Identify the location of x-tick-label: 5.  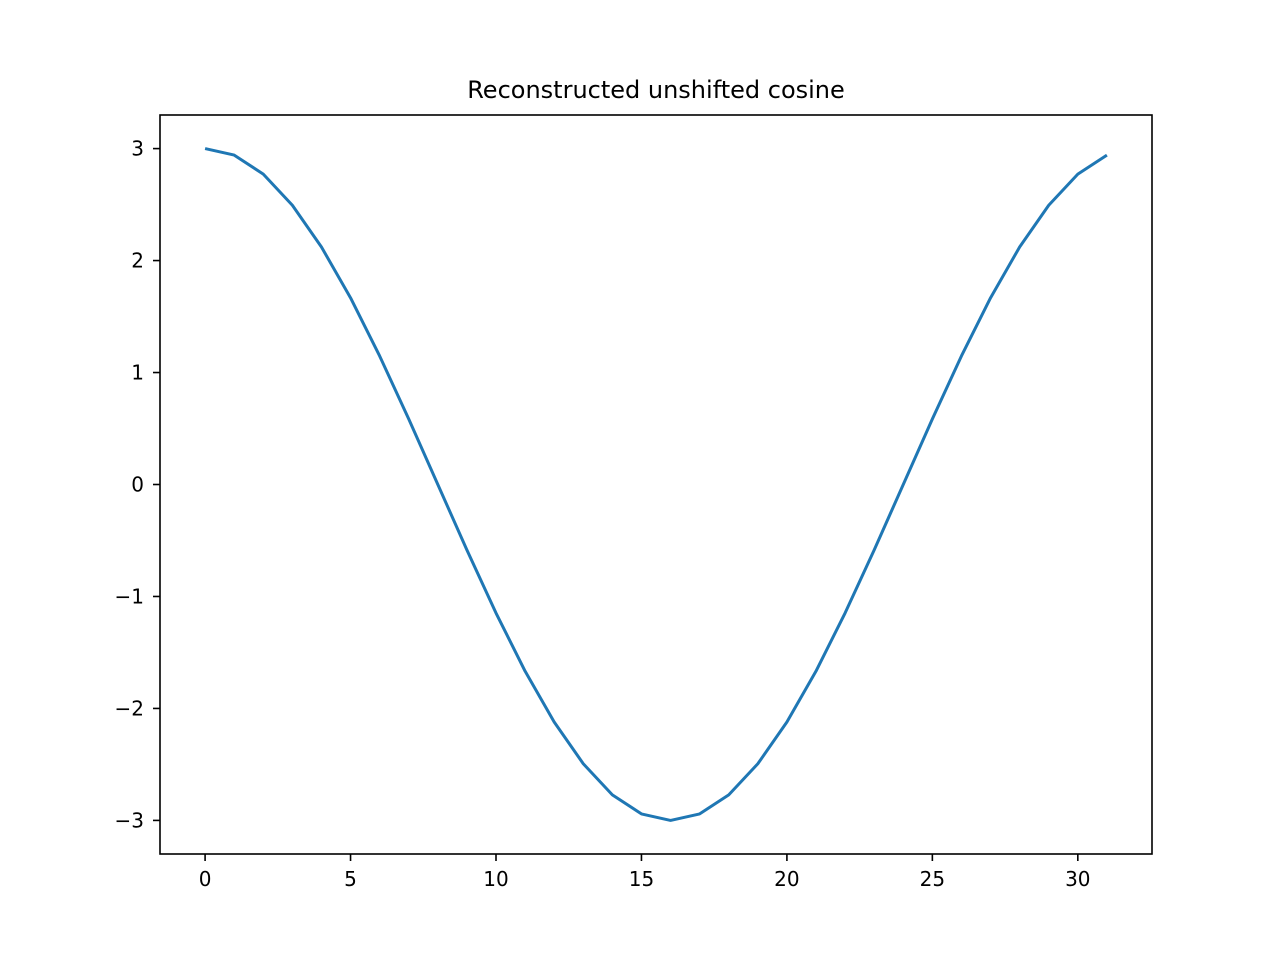
(350, 879).